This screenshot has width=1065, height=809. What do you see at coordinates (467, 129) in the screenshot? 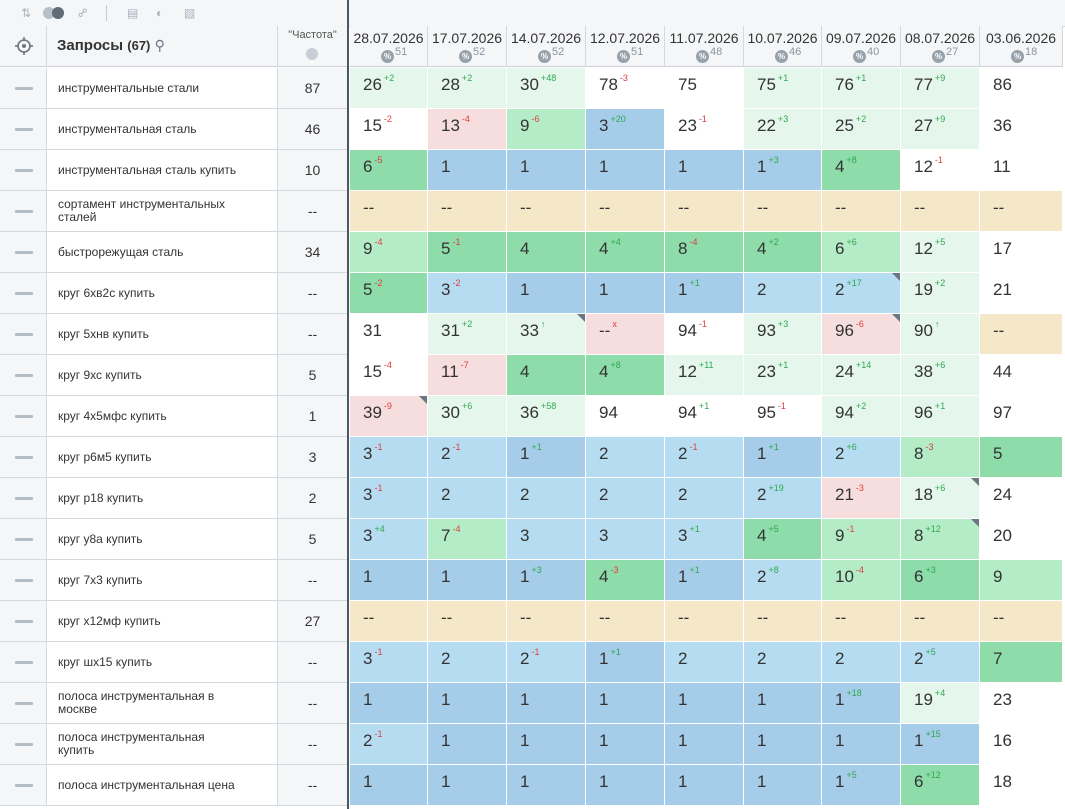
I see `position-cell: 13 -4` at bounding box center [467, 129].